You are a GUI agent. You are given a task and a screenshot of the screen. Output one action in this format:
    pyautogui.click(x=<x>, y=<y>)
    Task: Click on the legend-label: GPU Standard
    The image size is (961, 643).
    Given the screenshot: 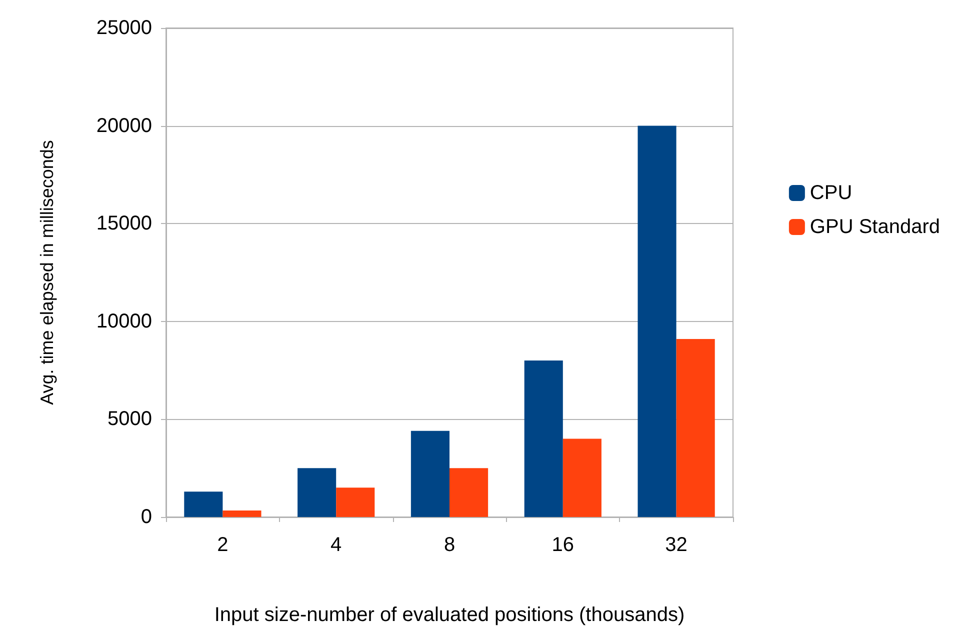 What is the action you would take?
    pyautogui.click(x=875, y=227)
    